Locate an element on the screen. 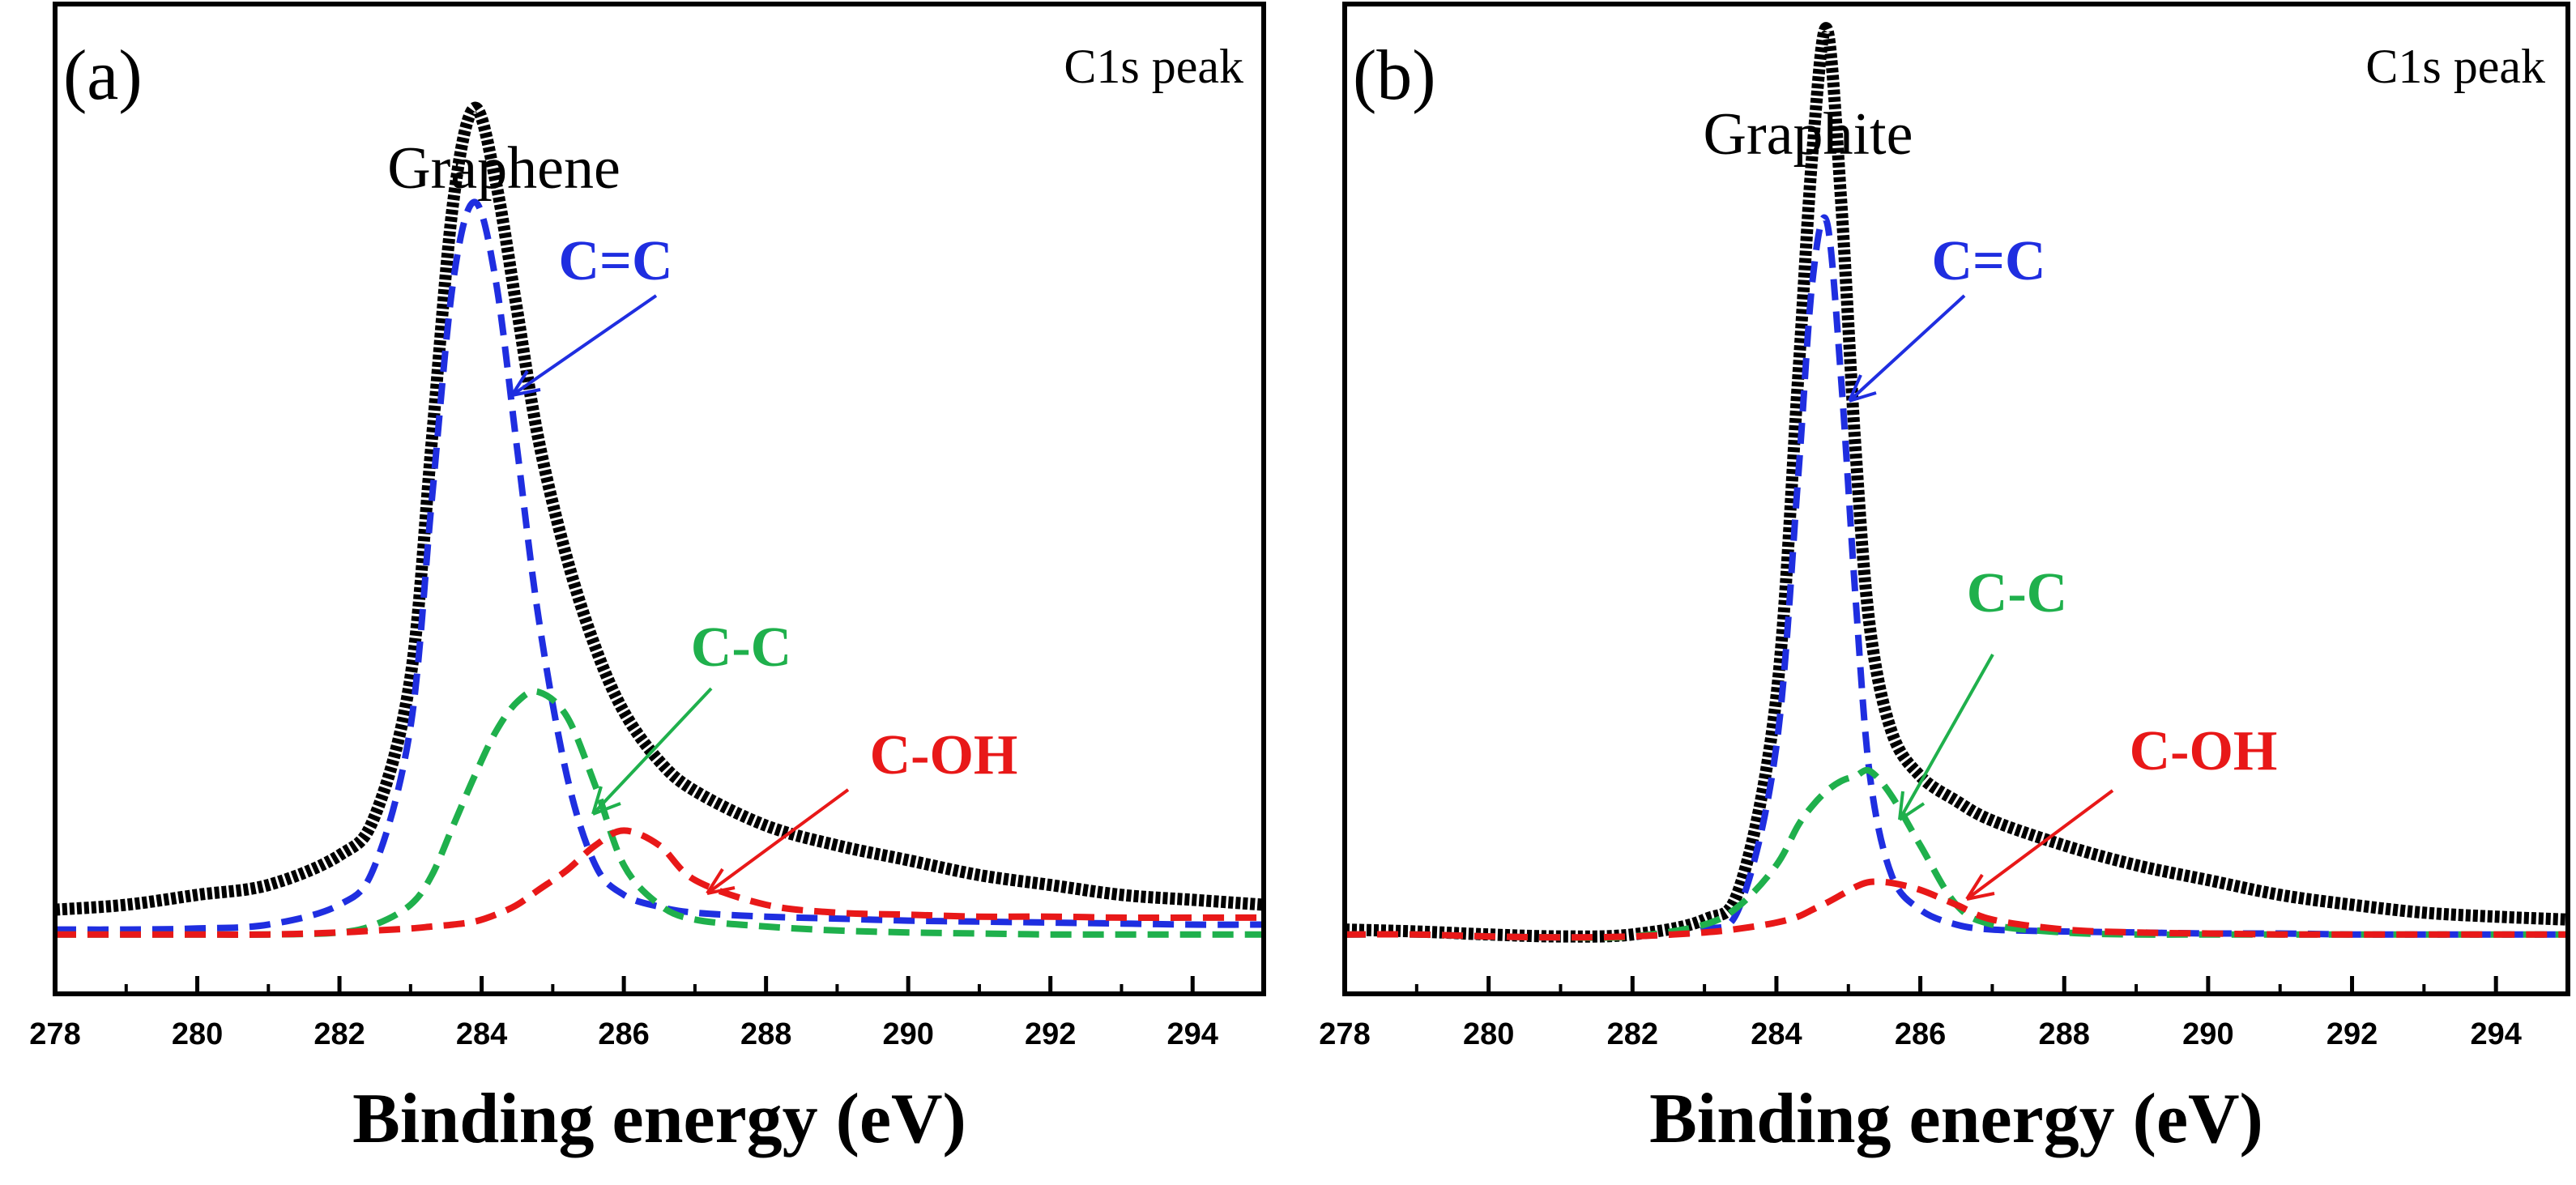 This screenshot has width=2576, height=1185. panel-b-x-tick-label: 292 is located at coordinates (2353, 1034).